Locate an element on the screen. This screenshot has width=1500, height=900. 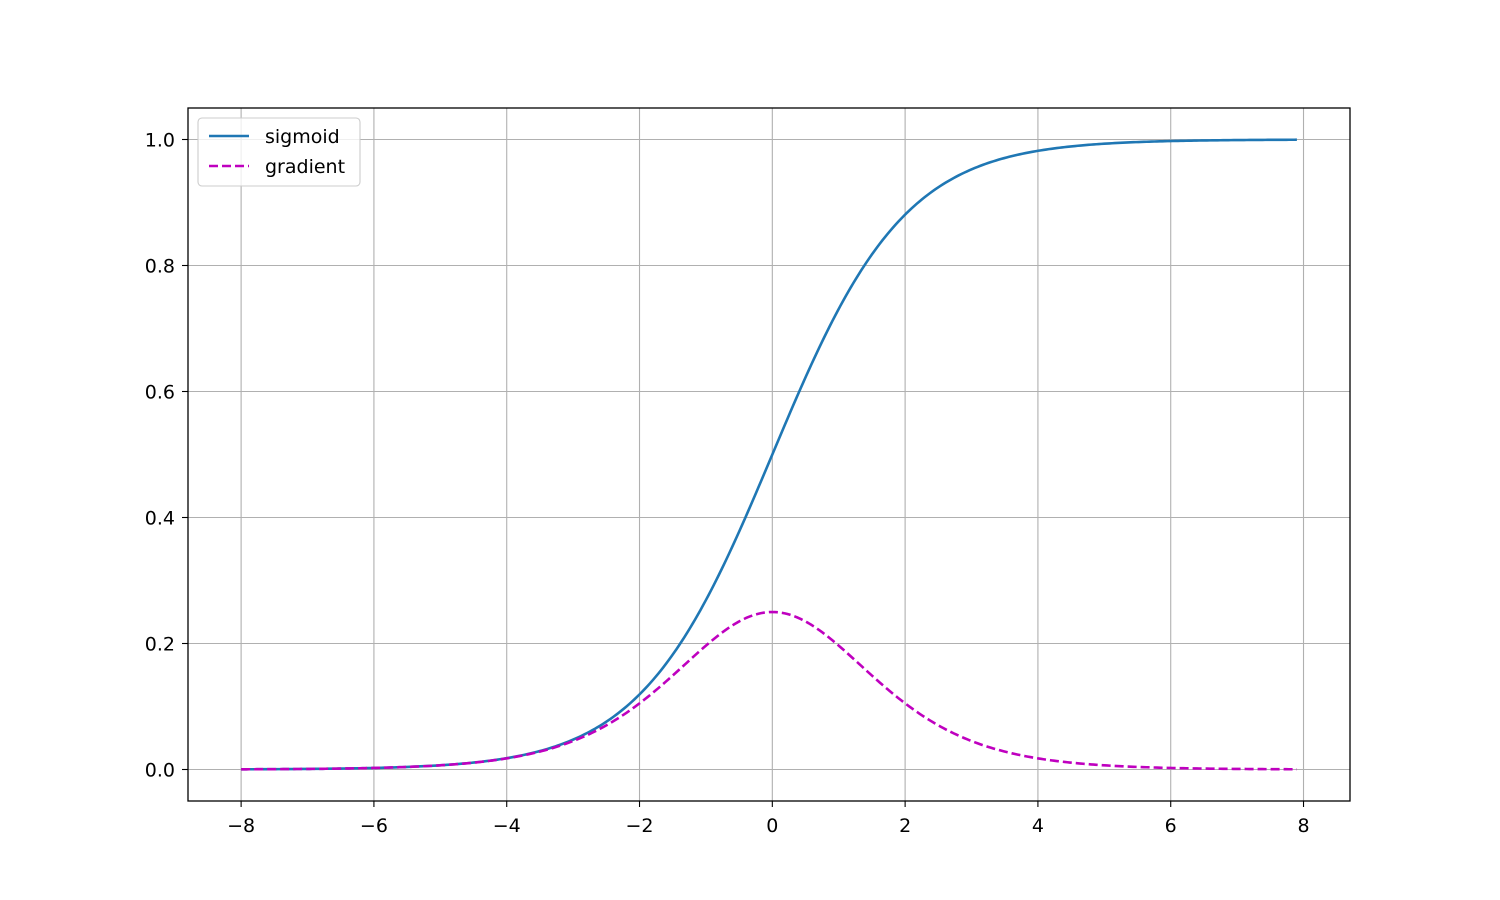
x-tick-label: −6 is located at coordinates (374, 826).